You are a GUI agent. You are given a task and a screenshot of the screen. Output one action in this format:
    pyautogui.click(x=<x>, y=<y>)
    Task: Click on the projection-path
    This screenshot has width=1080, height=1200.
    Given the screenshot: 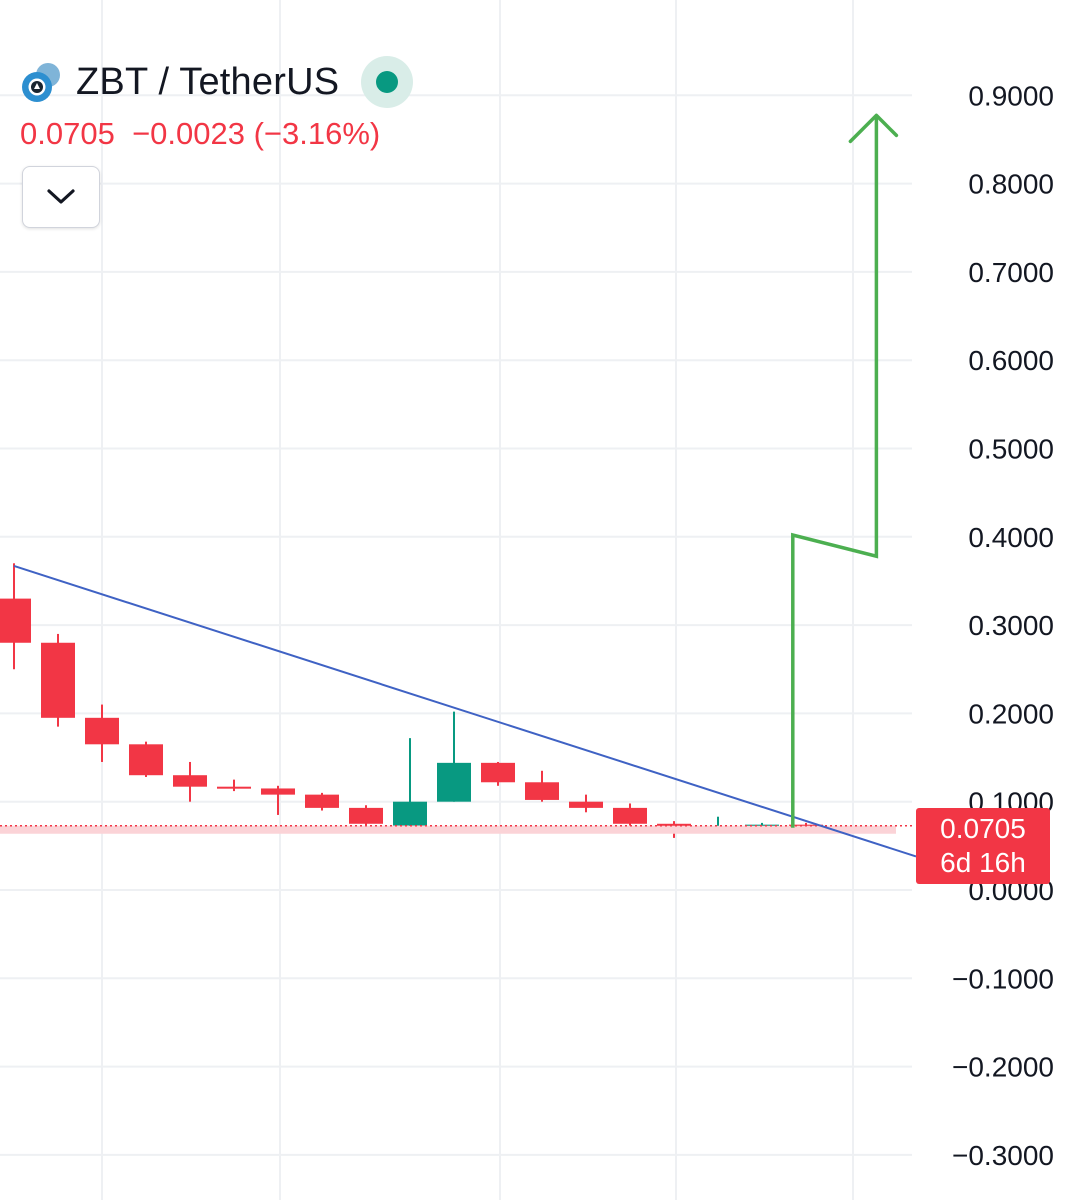 What is the action you would take?
    pyautogui.click(x=835, y=472)
    